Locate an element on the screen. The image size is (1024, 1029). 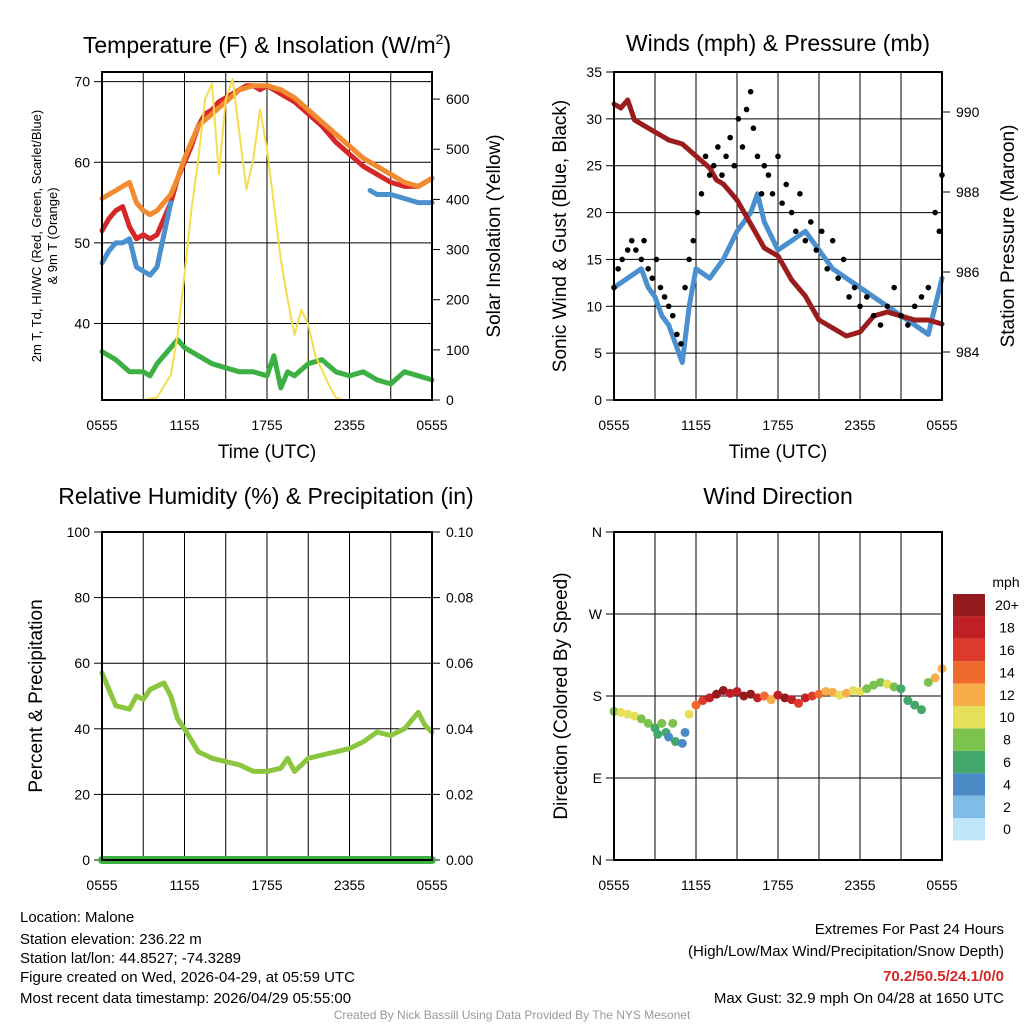
y-right-tick-label: 0.10 is located at coordinates (459, 532).